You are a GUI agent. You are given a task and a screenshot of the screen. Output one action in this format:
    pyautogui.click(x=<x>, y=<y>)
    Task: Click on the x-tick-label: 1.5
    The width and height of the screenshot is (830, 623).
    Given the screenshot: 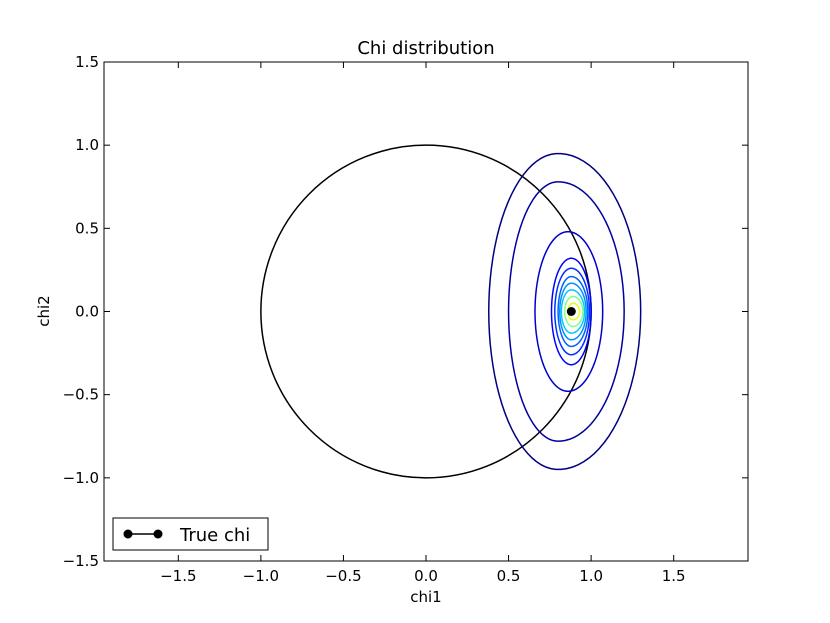 What is the action you would take?
    pyautogui.click(x=674, y=576)
    